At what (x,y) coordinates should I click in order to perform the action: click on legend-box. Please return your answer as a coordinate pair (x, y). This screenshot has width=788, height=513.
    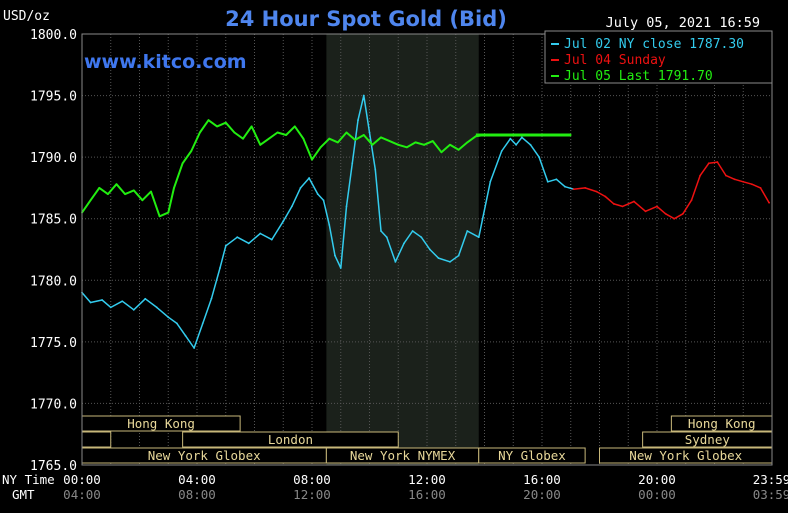
    Looking at the image, I should click on (658, 57).